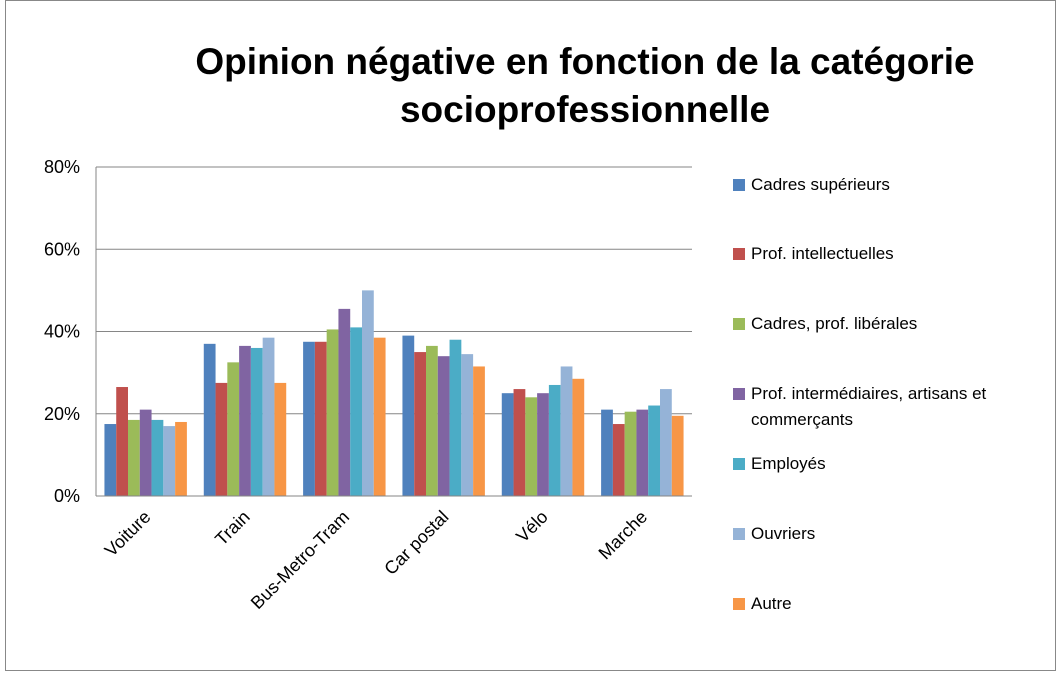 The image size is (1058, 673). I want to click on y-tick-label: 40%, so click(62, 332).